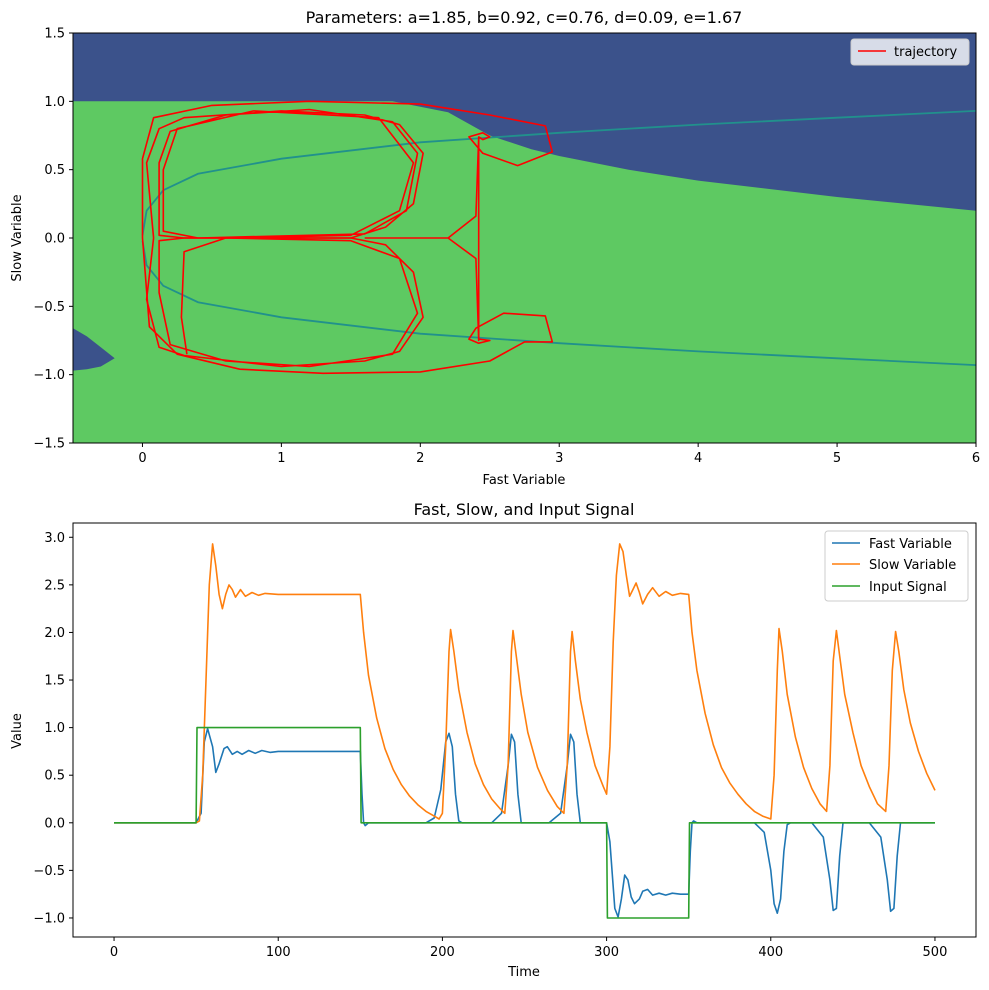 The width and height of the screenshot is (989, 990). What do you see at coordinates (606, 952) in the screenshot?
I see `x-tick-label: 300` at bounding box center [606, 952].